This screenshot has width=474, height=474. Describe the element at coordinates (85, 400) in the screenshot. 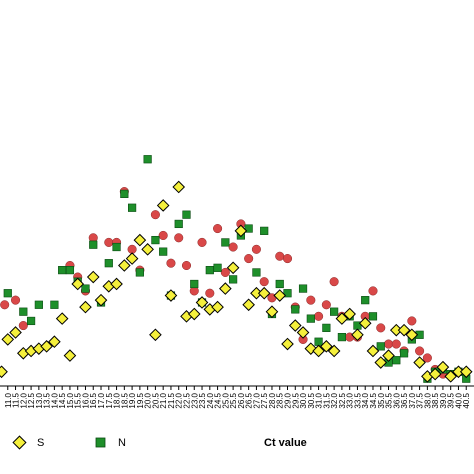

I see `x-tick-label: 16.0` at that location.